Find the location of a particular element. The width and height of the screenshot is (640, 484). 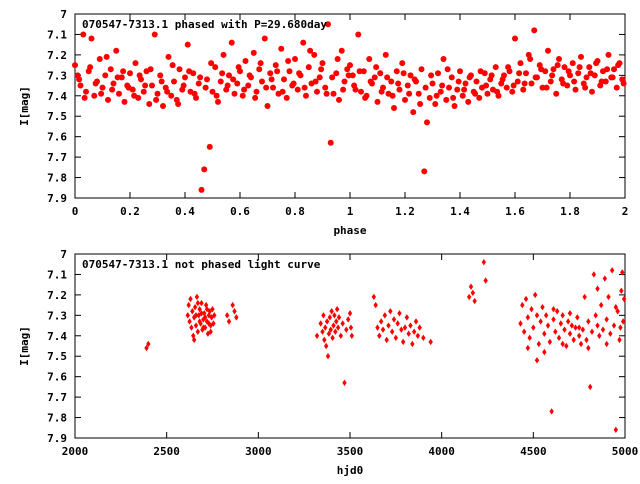

x-tick-label: 3500 is located at coordinates (350, 451).